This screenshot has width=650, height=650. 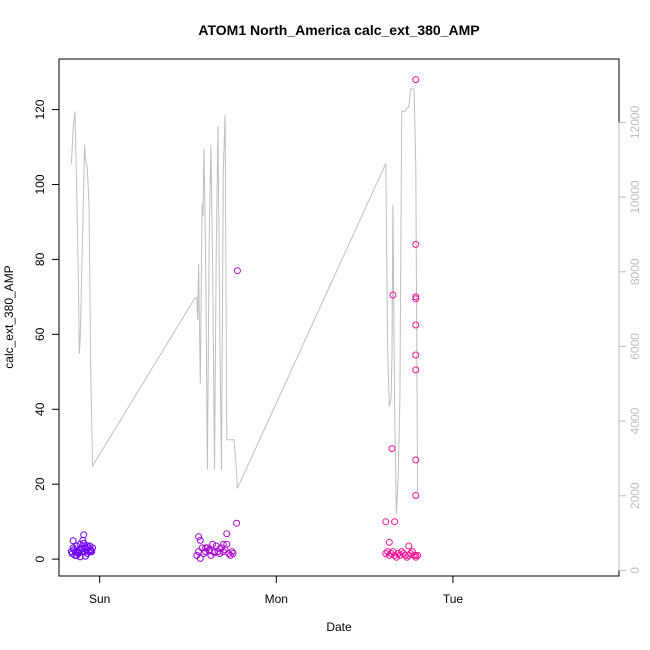 What do you see at coordinates (339, 627) in the screenshot?
I see `x-axis-label: Date` at bounding box center [339, 627].